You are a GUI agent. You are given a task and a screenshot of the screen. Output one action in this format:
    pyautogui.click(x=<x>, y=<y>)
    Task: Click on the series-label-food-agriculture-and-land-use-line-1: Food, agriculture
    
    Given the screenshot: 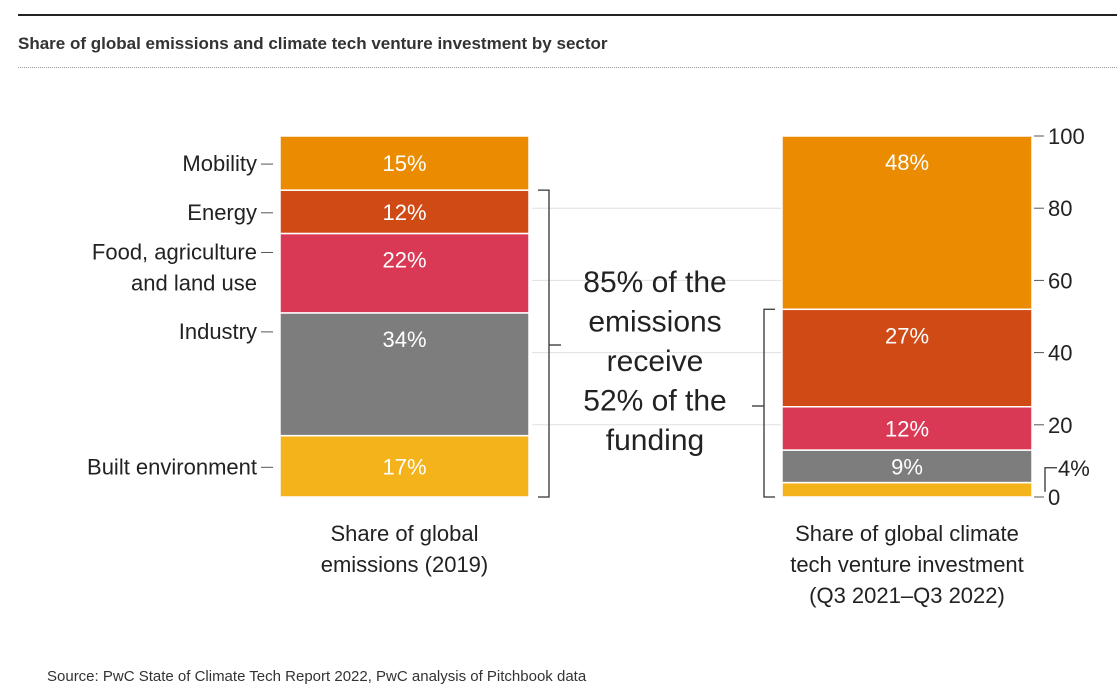 What is the action you would take?
    pyautogui.click(x=174, y=251)
    